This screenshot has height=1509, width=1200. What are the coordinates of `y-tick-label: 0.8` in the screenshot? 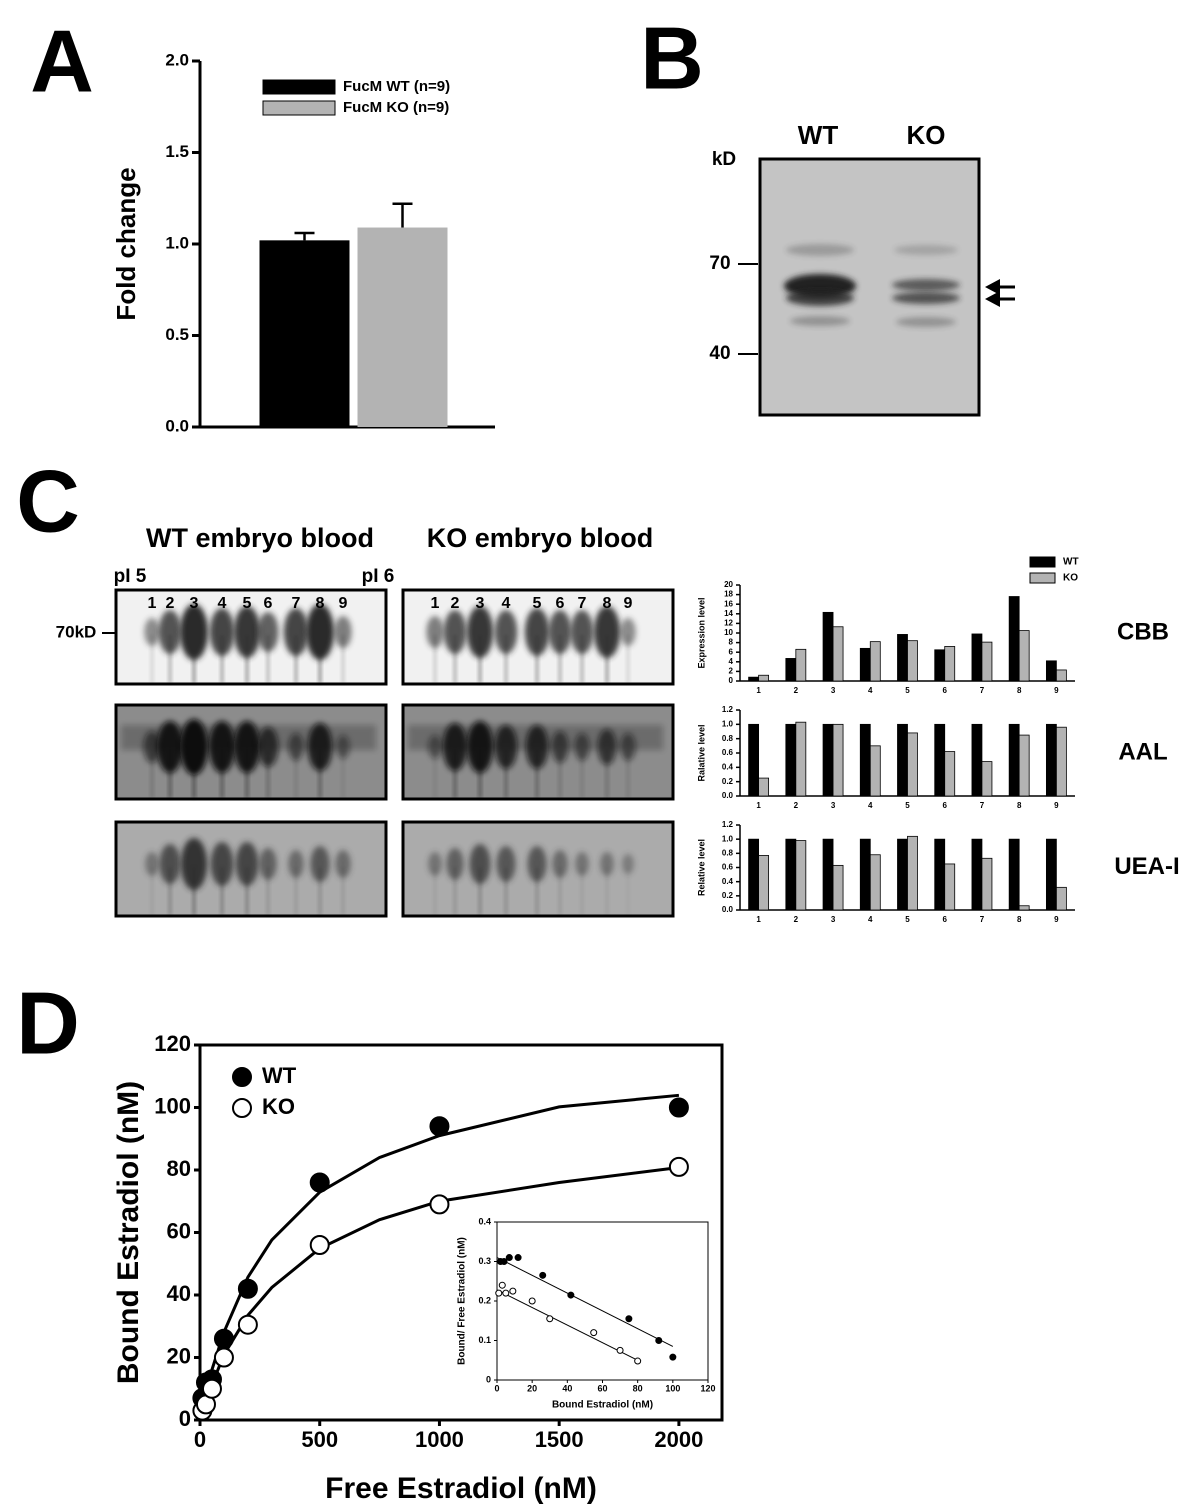 It's located at (728, 852).